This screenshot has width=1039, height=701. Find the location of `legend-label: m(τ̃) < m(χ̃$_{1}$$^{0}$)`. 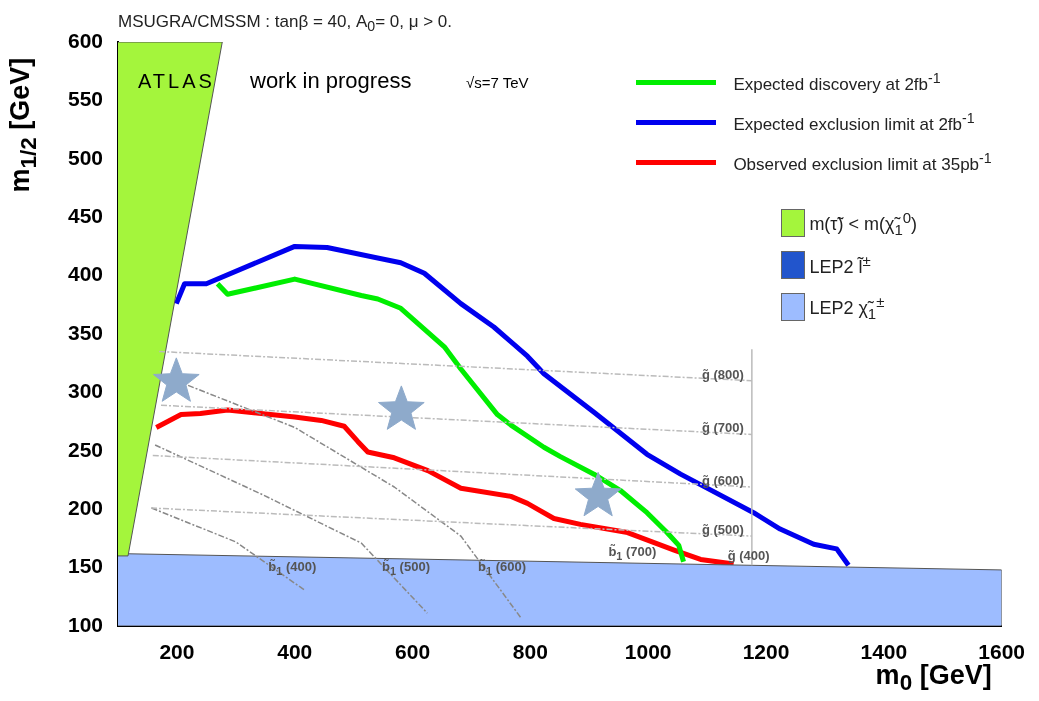

legend-label: m(τ̃) < m(χ̃$_{1}$$^{0}$) is located at coordinates (863, 223).